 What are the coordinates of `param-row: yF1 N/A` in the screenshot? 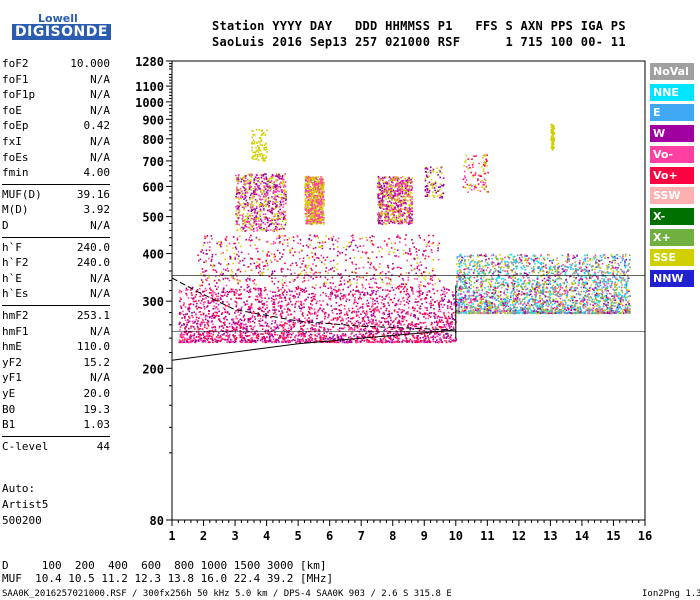 It's located at (56, 378).